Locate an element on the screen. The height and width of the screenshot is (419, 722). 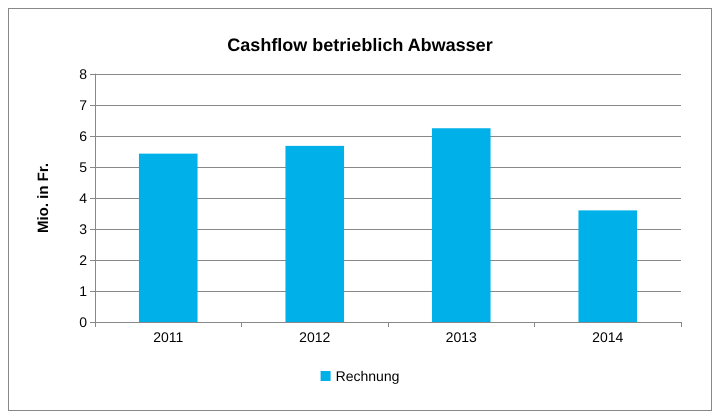
x-tick-label: 2012 is located at coordinates (315, 337).